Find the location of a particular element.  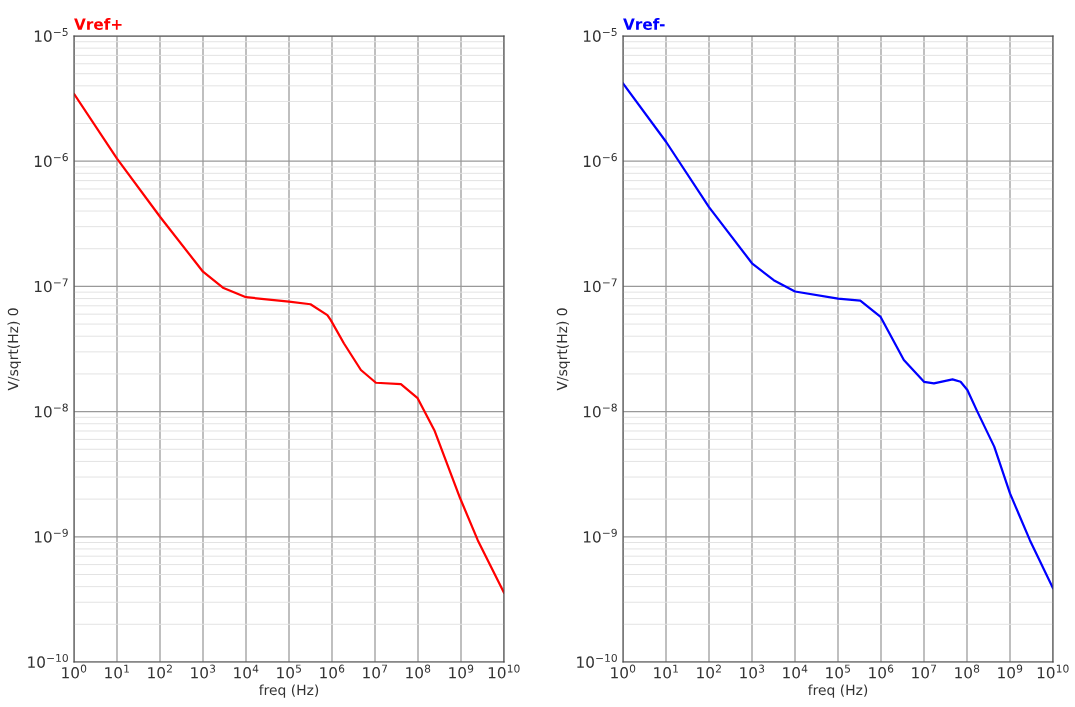

text: Vref- is located at coordinates (644, 24).